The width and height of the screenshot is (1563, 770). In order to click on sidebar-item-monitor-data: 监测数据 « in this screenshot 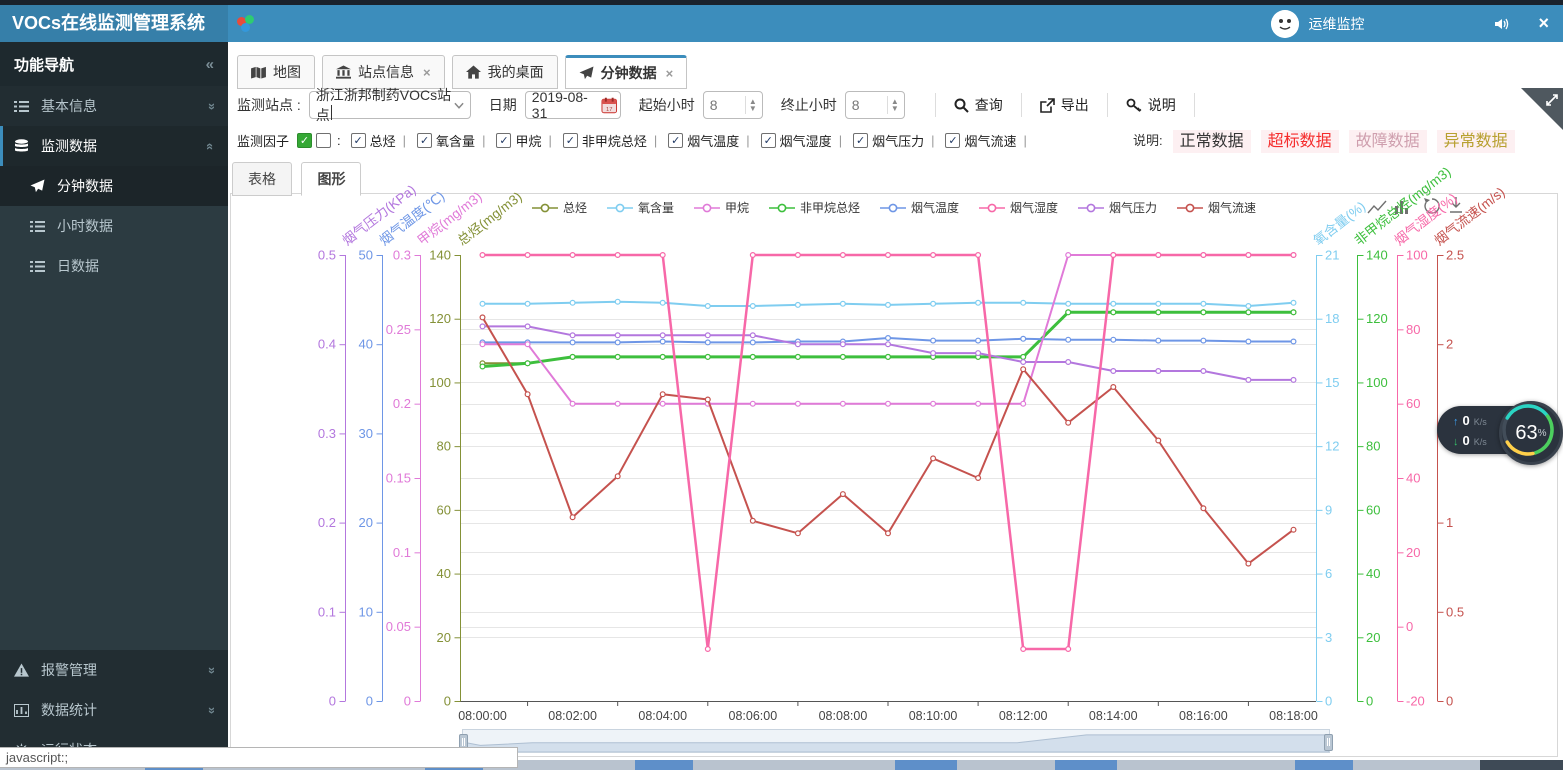, I will do `click(114, 146)`.